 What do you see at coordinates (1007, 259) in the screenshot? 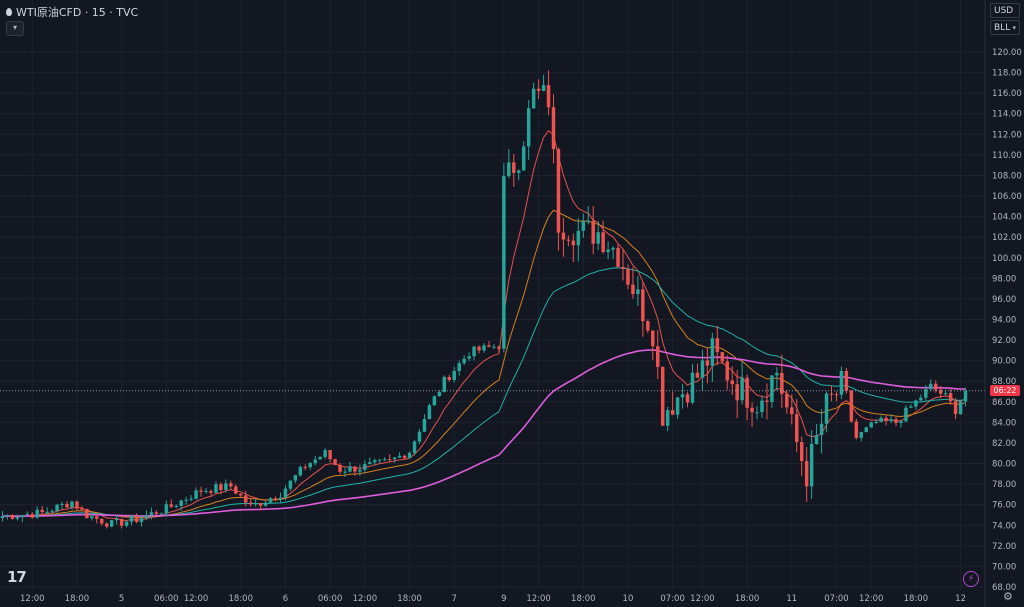
I see `y-tick-label: 100.00` at bounding box center [1007, 259].